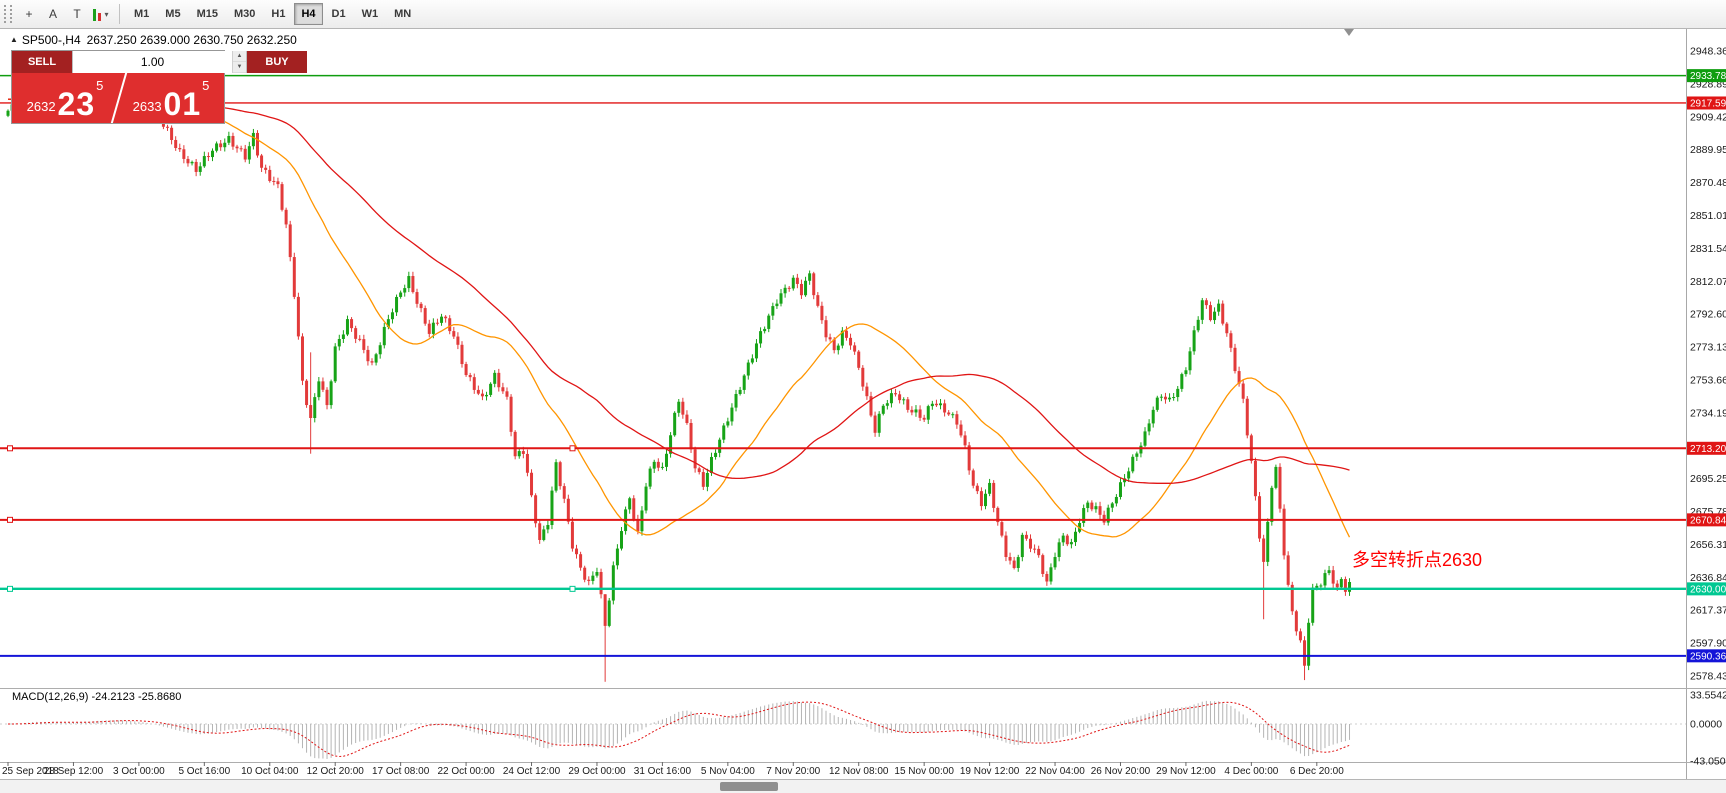 Image resolution: width=1726 pixels, height=793 pixels. Describe the element at coordinates (859, 771) in the screenshot. I see `time-axis-label: 12 Nov 08:00` at that location.